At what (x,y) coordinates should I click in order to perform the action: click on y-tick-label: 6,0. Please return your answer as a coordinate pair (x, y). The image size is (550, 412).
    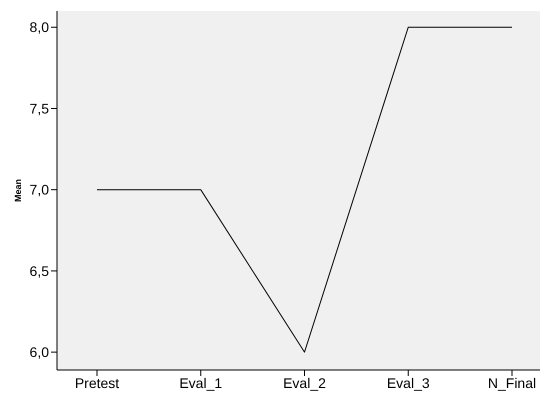
    Looking at the image, I should click on (40, 352).